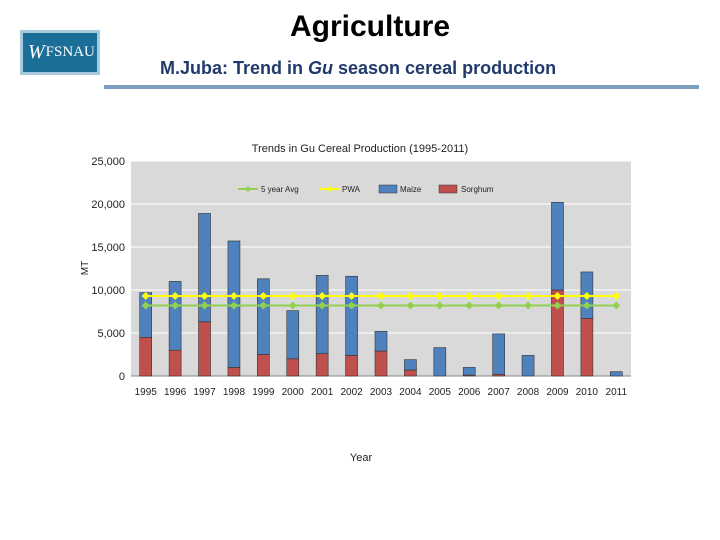 Image resolution: width=720 pixels, height=540 pixels. I want to click on y-axis-label: MT, so click(85, 268).